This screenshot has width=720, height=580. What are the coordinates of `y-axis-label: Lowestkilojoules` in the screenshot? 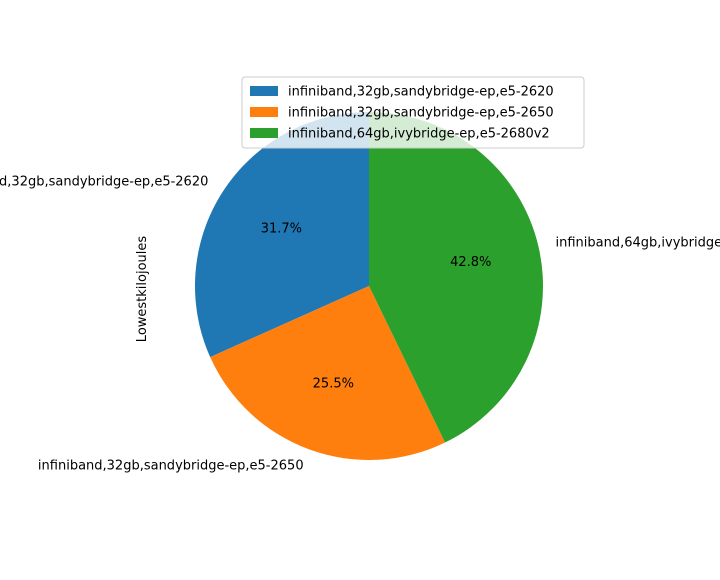 It's located at (142, 289).